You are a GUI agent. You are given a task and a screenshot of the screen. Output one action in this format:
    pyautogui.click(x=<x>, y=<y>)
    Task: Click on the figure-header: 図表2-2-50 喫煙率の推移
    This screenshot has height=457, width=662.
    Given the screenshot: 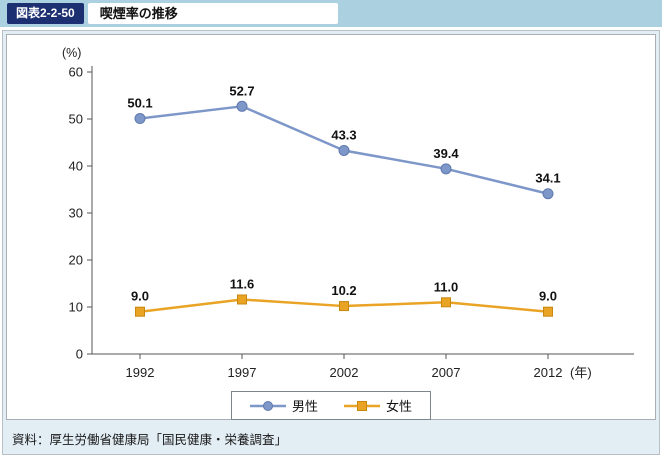 What is the action you would take?
    pyautogui.click(x=331, y=13)
    